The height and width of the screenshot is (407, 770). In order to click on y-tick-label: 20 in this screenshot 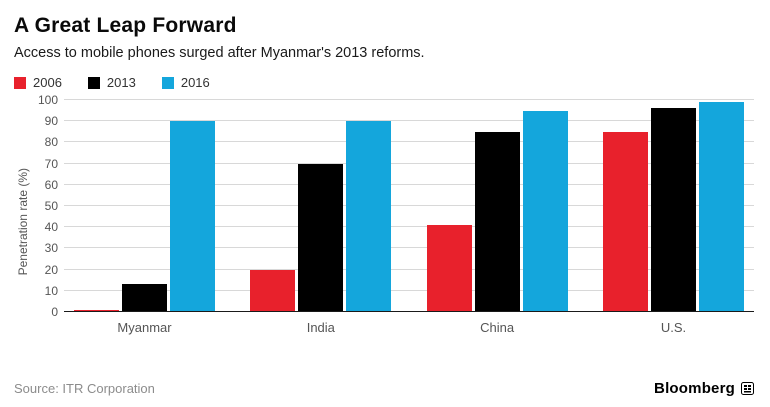, I will do `click(51, 269)`.